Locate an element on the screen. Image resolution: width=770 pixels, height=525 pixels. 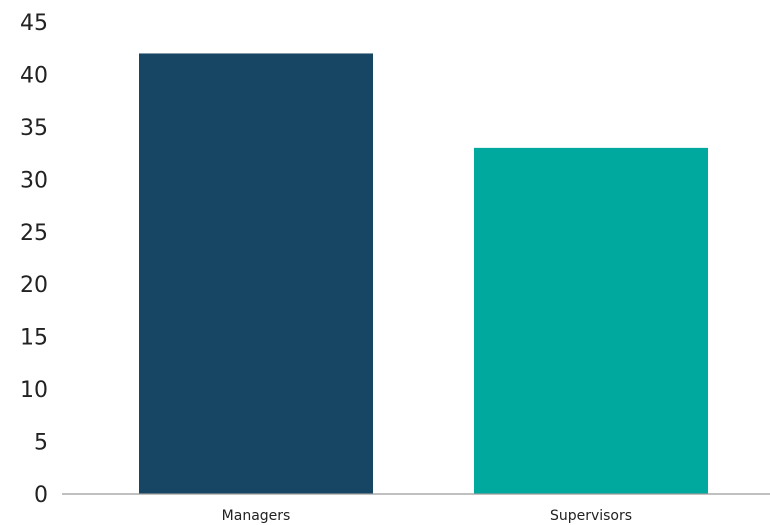
y-tick-label: 25 is located at coordinates (34, 233).